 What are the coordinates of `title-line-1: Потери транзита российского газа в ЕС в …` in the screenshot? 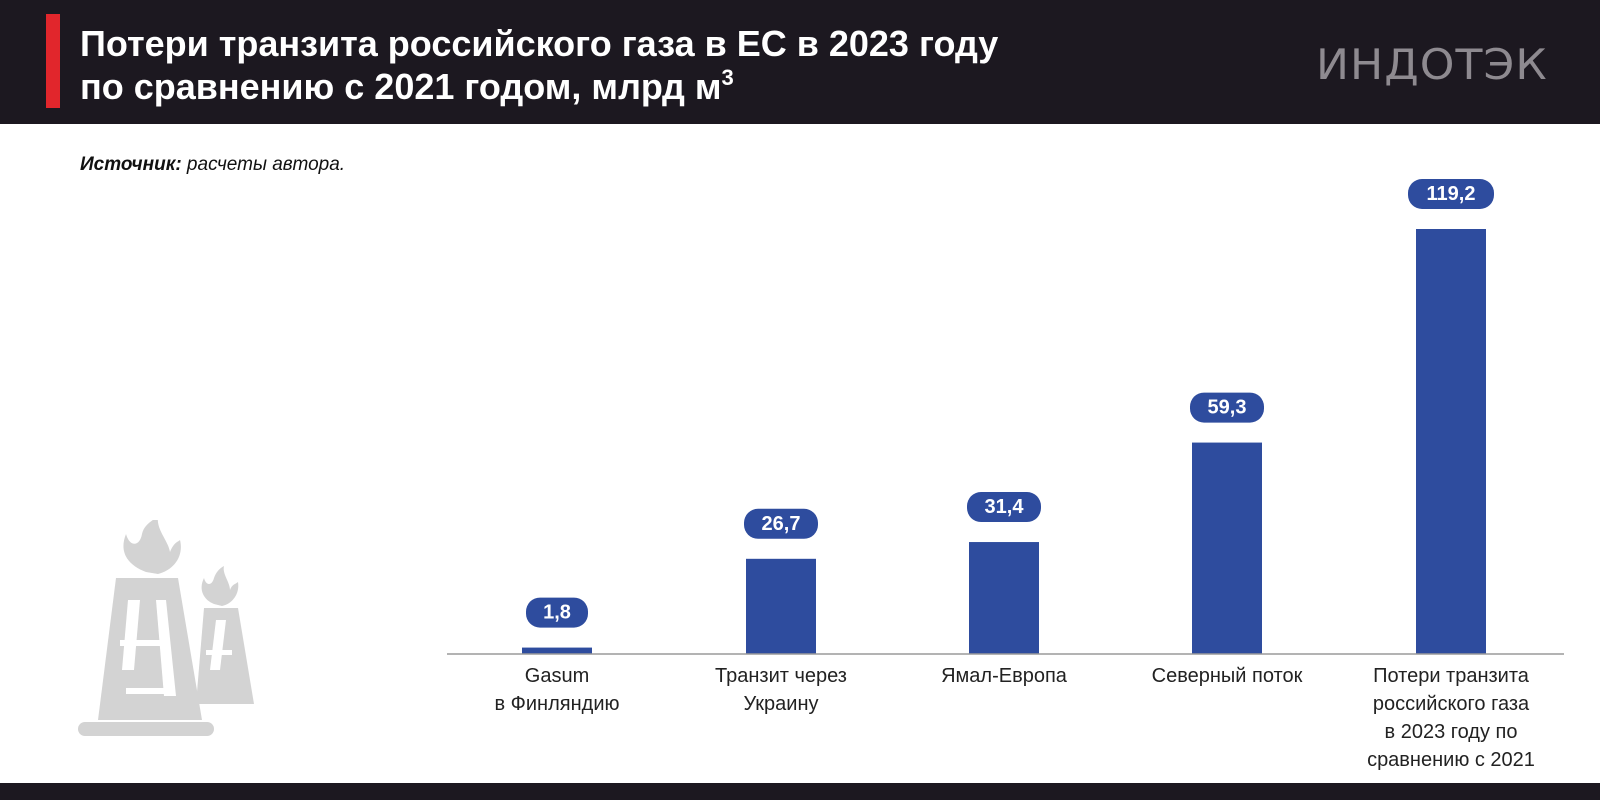 It's located at (539, 43).